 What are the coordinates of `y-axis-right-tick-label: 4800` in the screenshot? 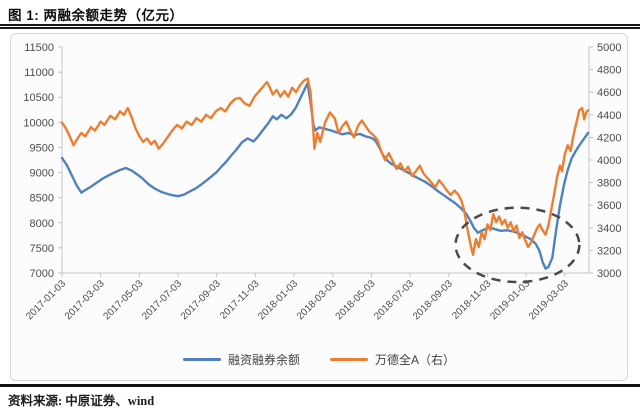 It's located at (609, 71).